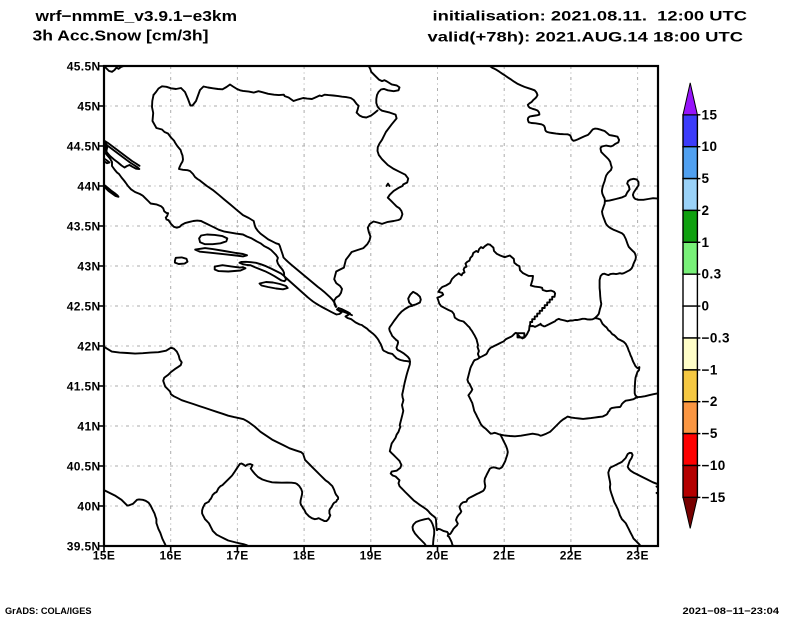 Image resolution: width=800 pixels, height=618 pixels. What do you see at coordinates (48, 611) in the screenshot?
I see `svg-text: GrADS: COLA/IGES` at bounding box center [48, 611].